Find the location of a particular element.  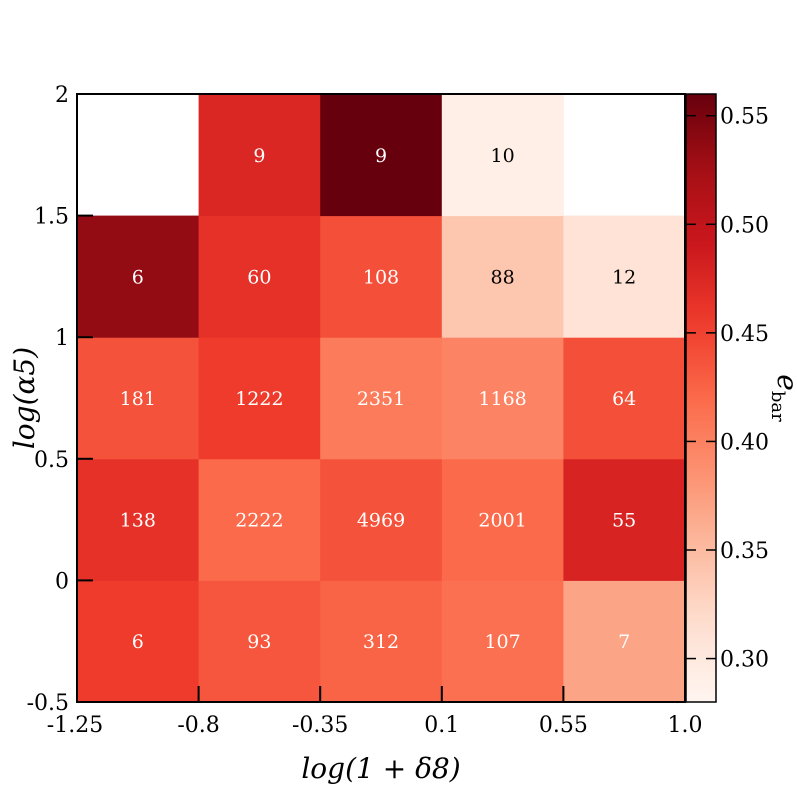

x-tick-label: -0.8 is located at coordinates (198, 725).